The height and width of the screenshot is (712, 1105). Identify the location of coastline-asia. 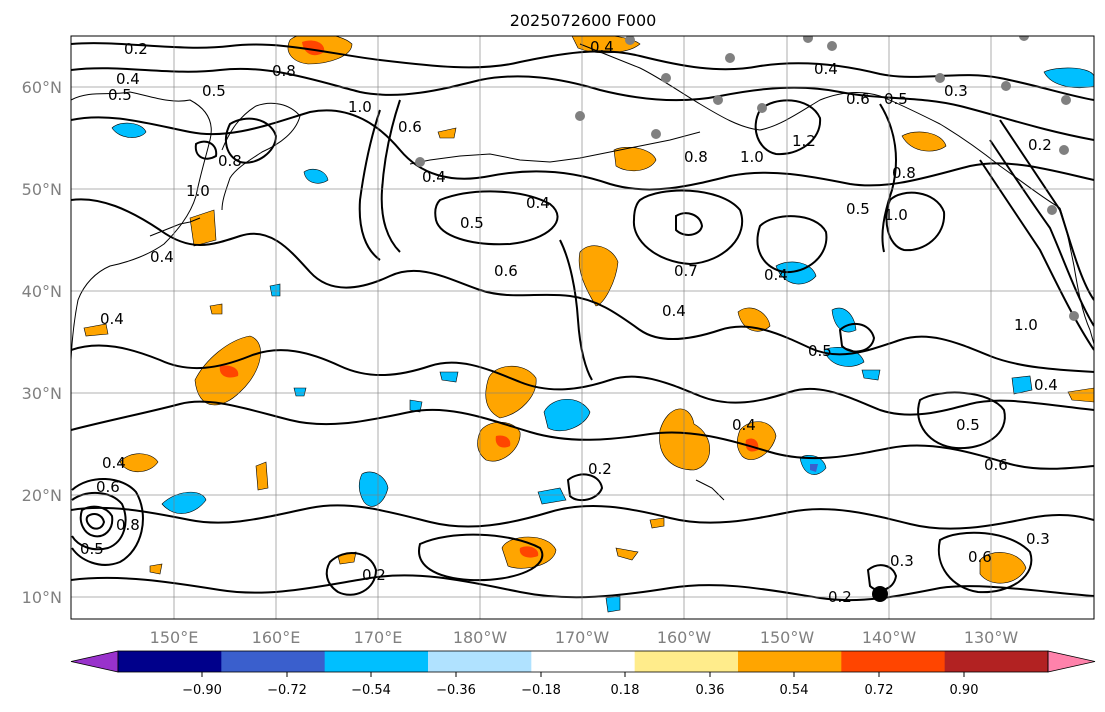
(141, 226).